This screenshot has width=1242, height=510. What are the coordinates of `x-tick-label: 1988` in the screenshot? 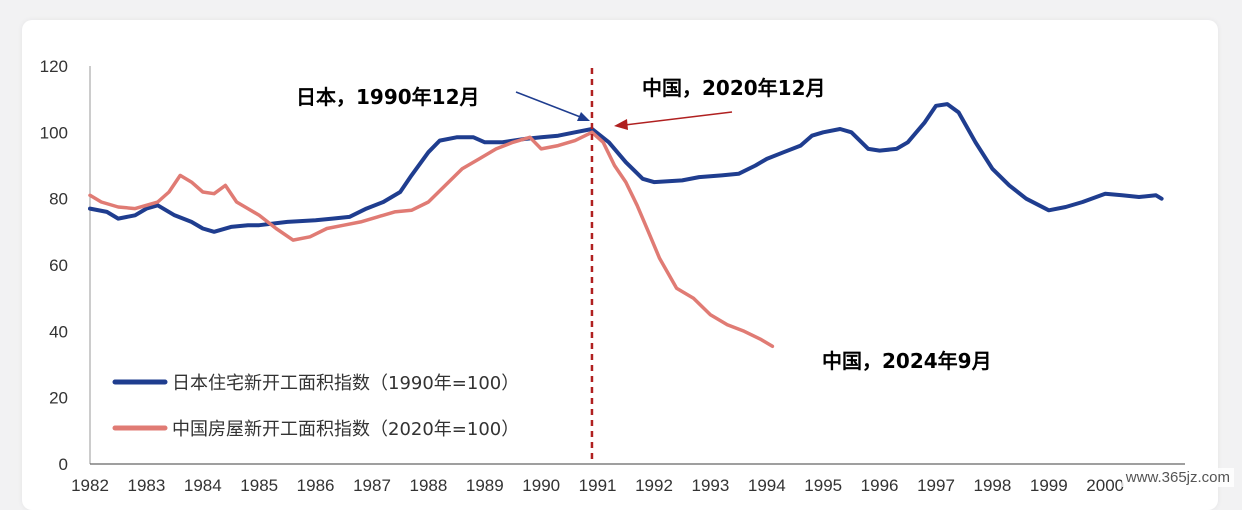 It's located at (428, 484).